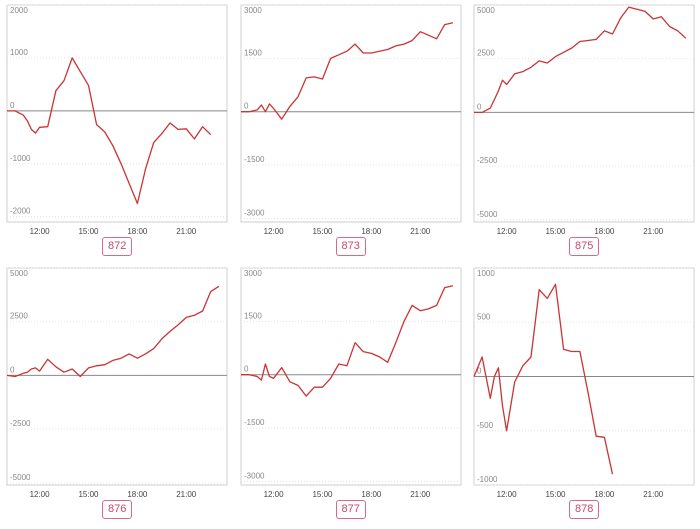 This screenshot has width=700, height=529. What do you see at coordinates (19, 10) in the screenshot?
I see `y-tick-label: 2000` at bounding box center [19, 10].